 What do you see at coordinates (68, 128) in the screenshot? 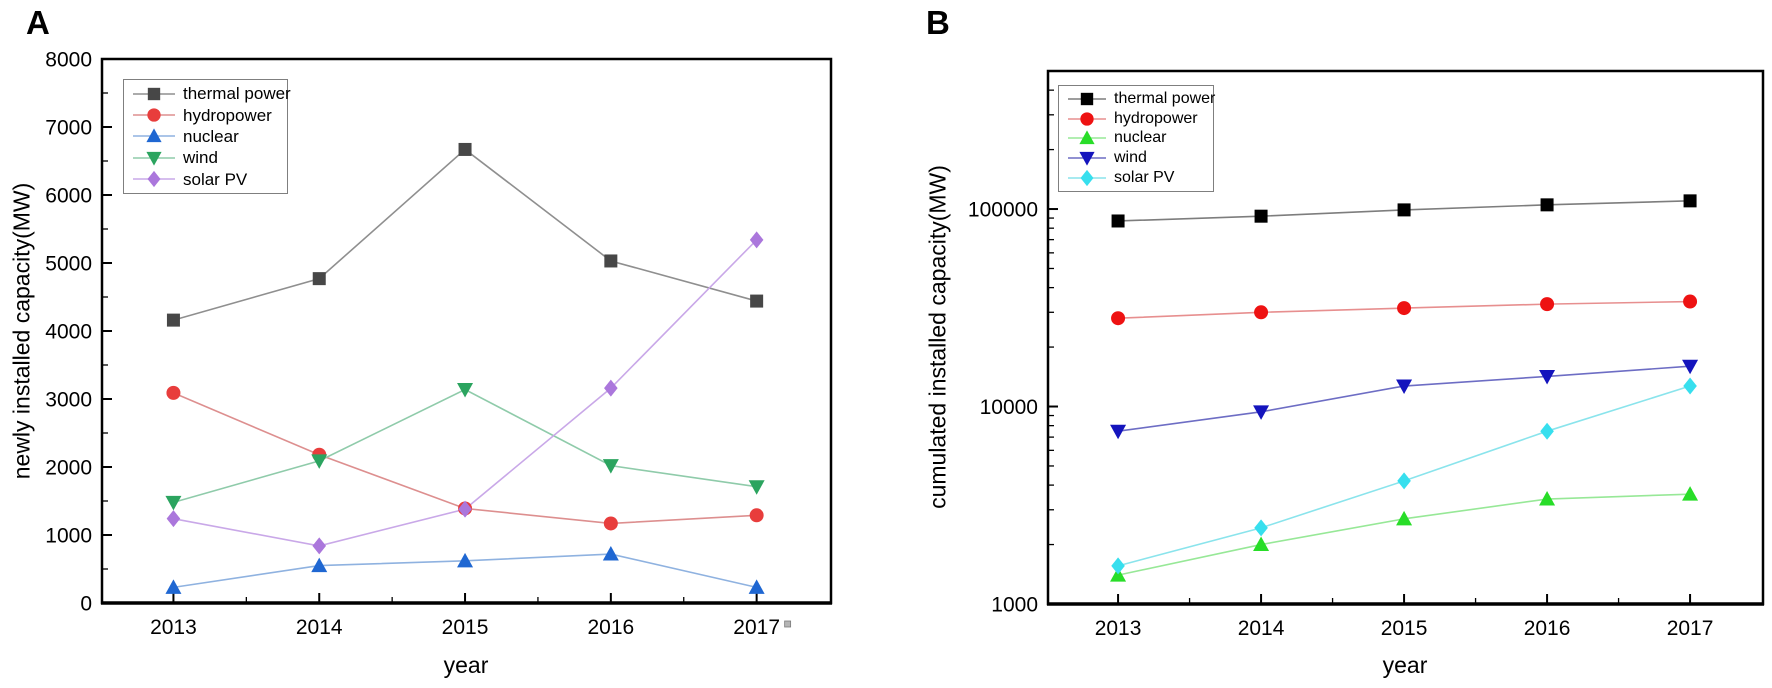
I see `y-tick-label: 7000` at bounding box center [68, 128].